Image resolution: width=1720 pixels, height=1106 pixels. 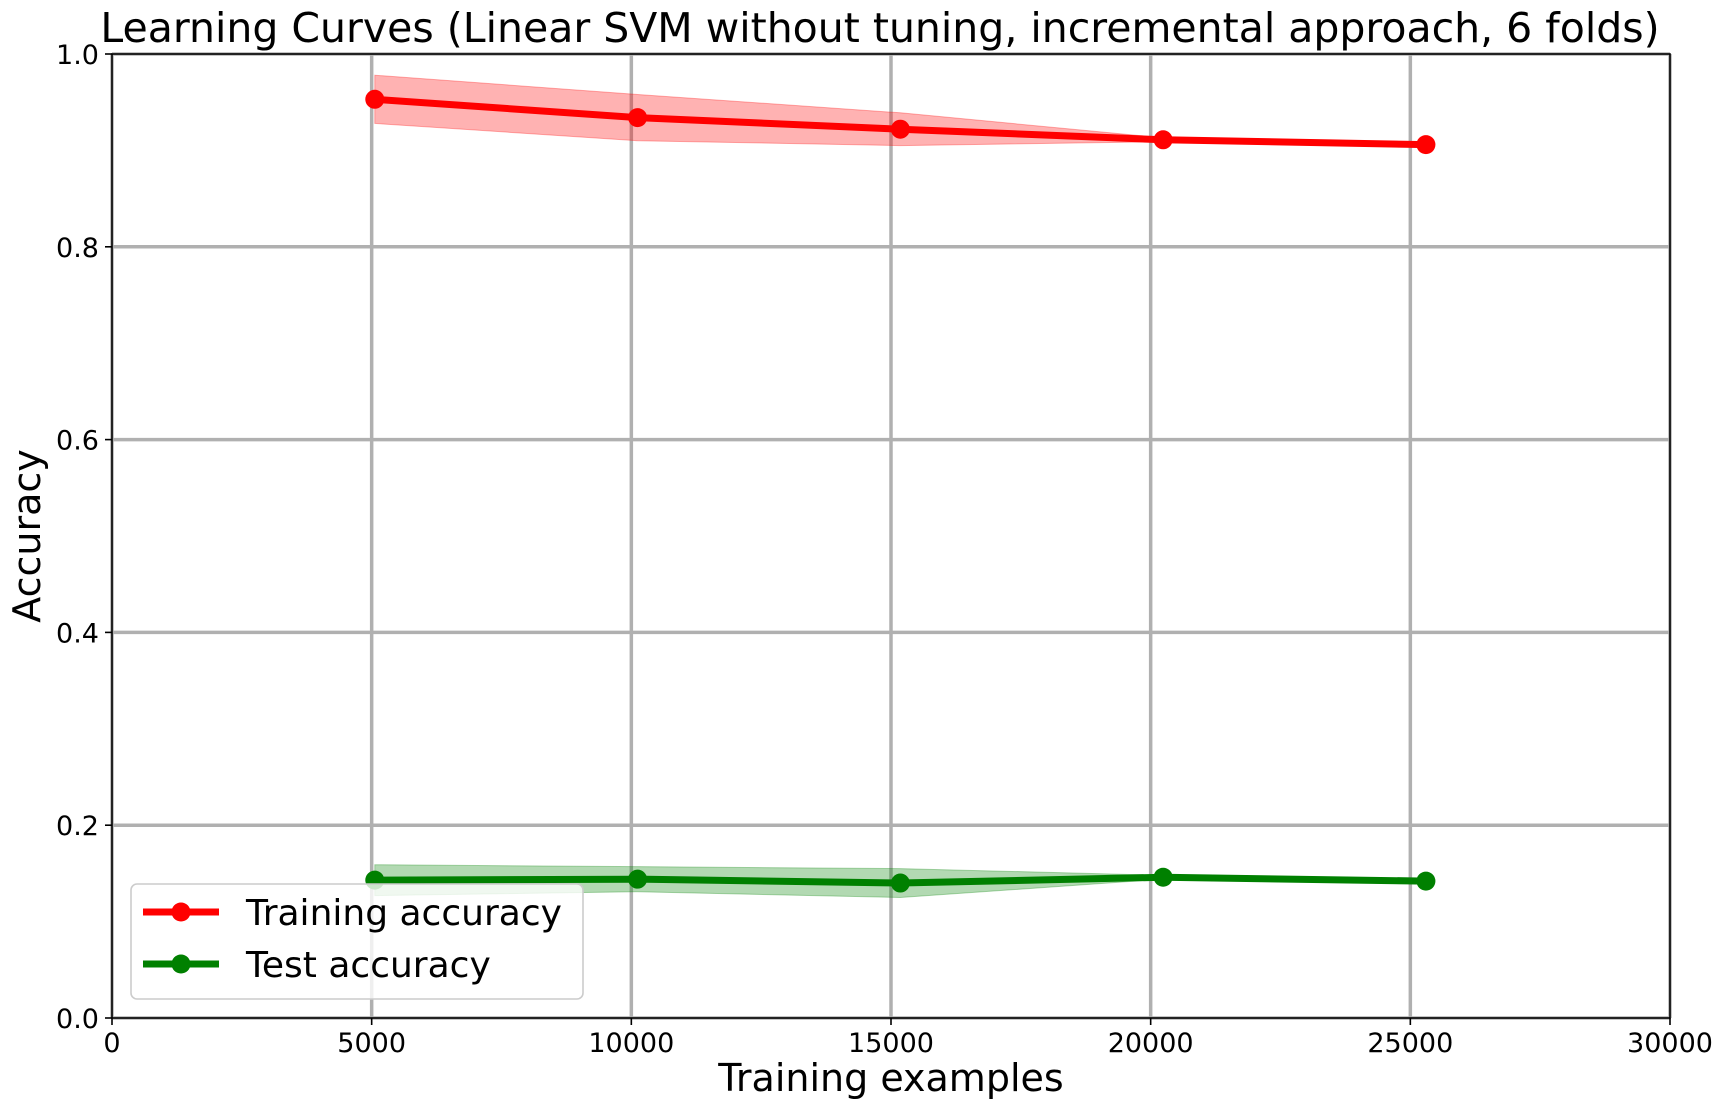 What do you see at coordinates (77, 1019) in the screenshot?
I see `y-tick-label: 0.0` at bounding box center [77, 1019].